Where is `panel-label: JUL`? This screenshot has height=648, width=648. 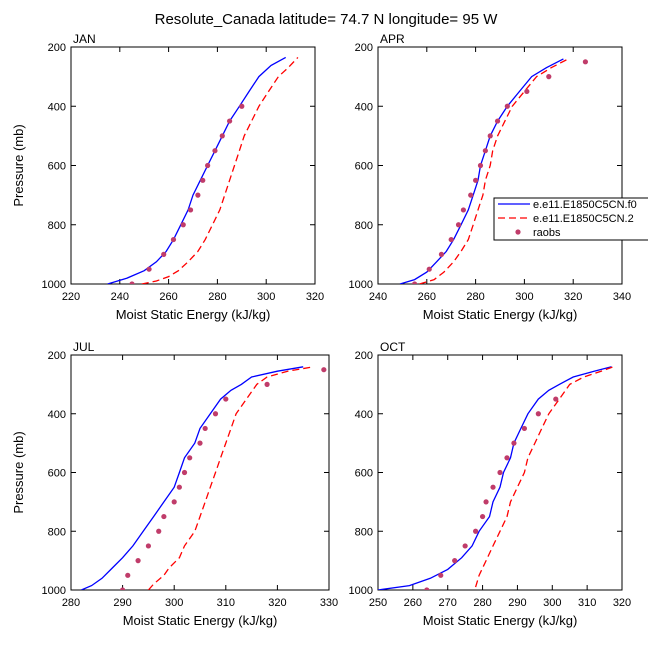 panel-label: JUL is located at coordinates (84, 347).